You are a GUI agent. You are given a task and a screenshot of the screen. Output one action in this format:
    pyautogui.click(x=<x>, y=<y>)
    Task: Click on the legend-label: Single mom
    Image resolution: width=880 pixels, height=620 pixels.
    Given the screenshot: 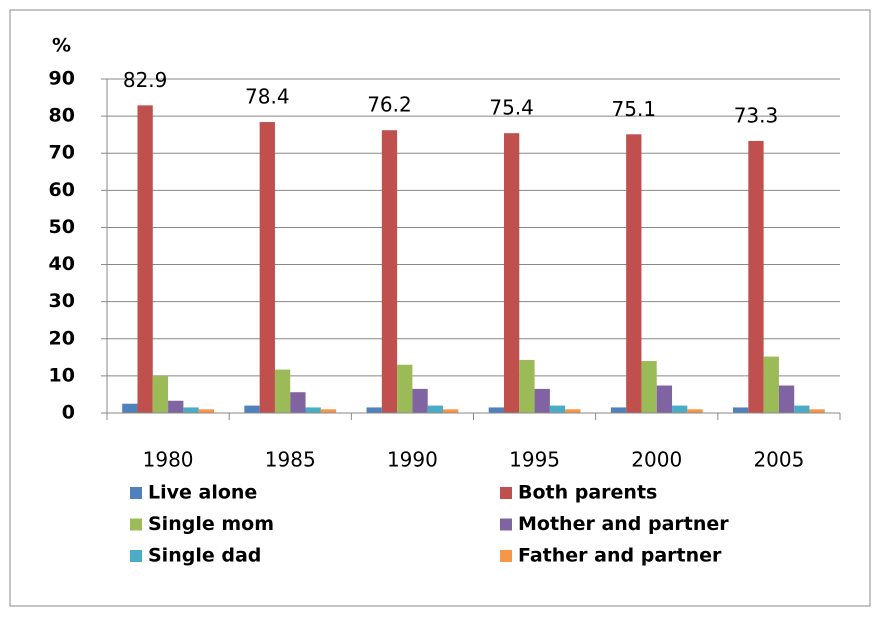 What is the action you would take?
    pyautogui.click(x=211, y=524)
    